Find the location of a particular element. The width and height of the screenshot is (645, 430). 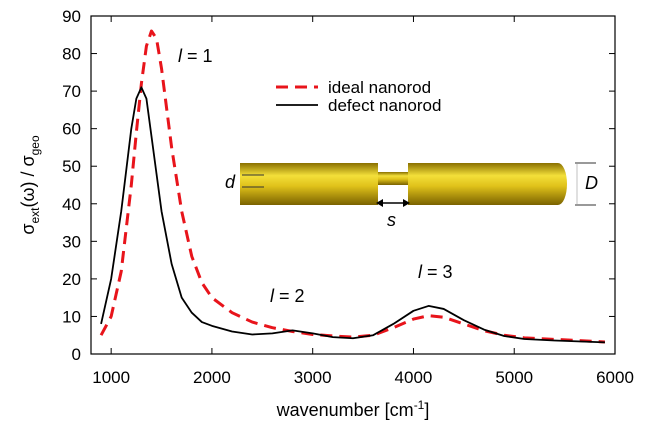

legend-label: ideal nanorod is located at coordinates (379, 87).